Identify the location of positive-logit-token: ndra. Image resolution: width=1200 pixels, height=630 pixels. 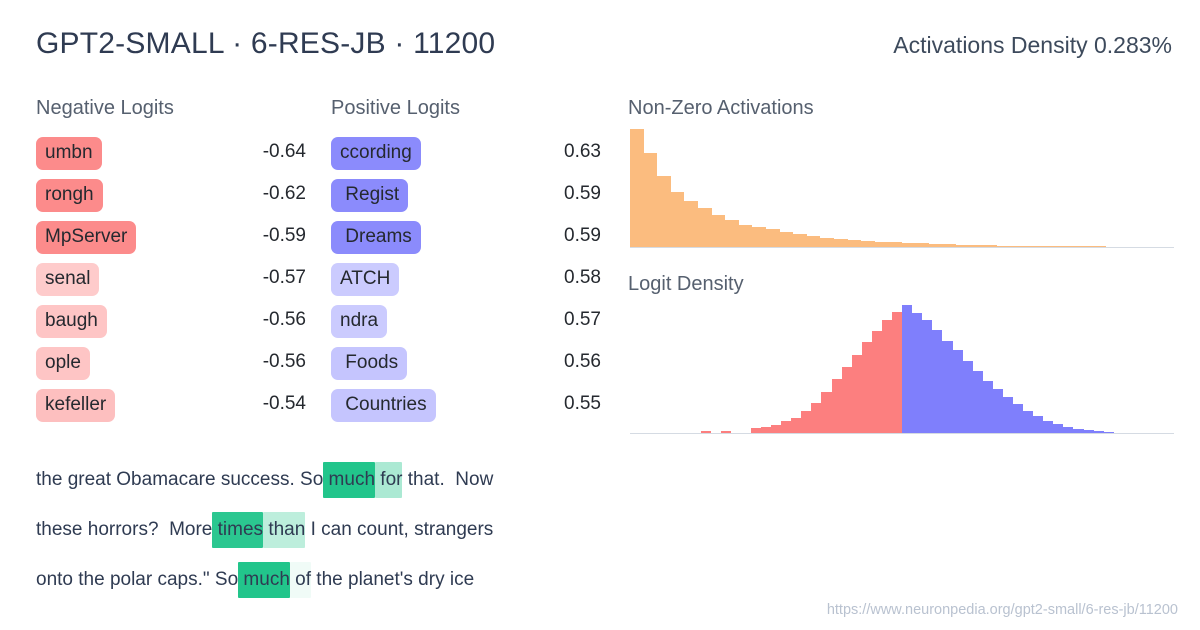
(359, 321).